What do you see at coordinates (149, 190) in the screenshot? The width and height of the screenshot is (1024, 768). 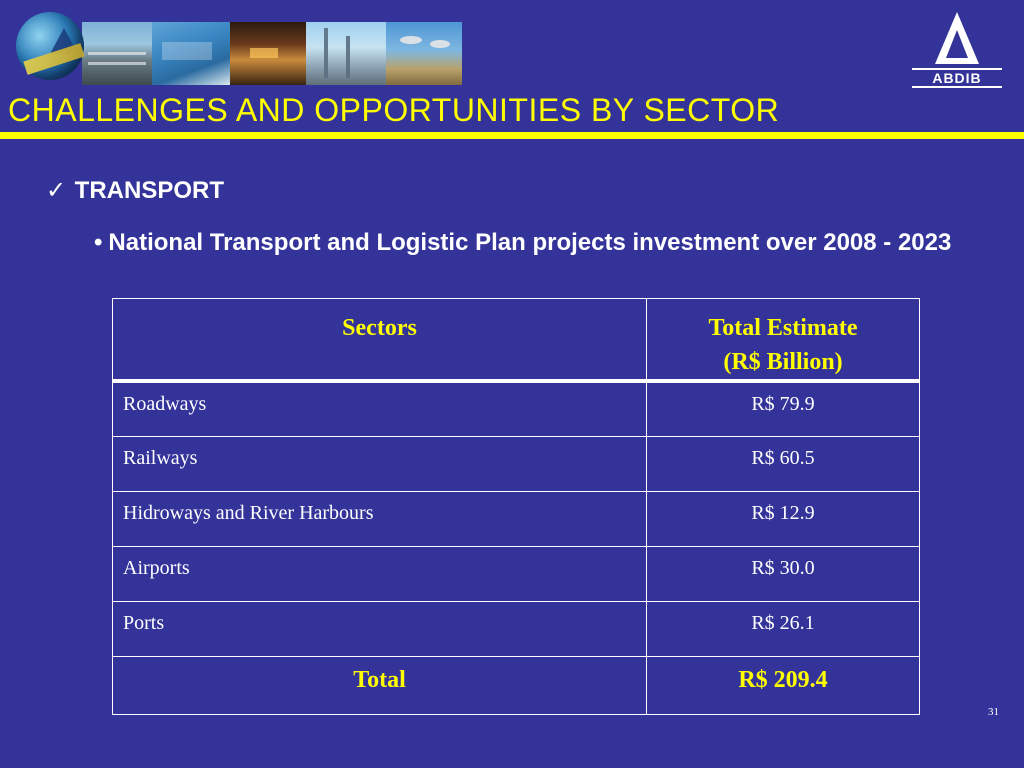 I see `section-heading-text: TRANSPORT` at bounding box center [149, 190].